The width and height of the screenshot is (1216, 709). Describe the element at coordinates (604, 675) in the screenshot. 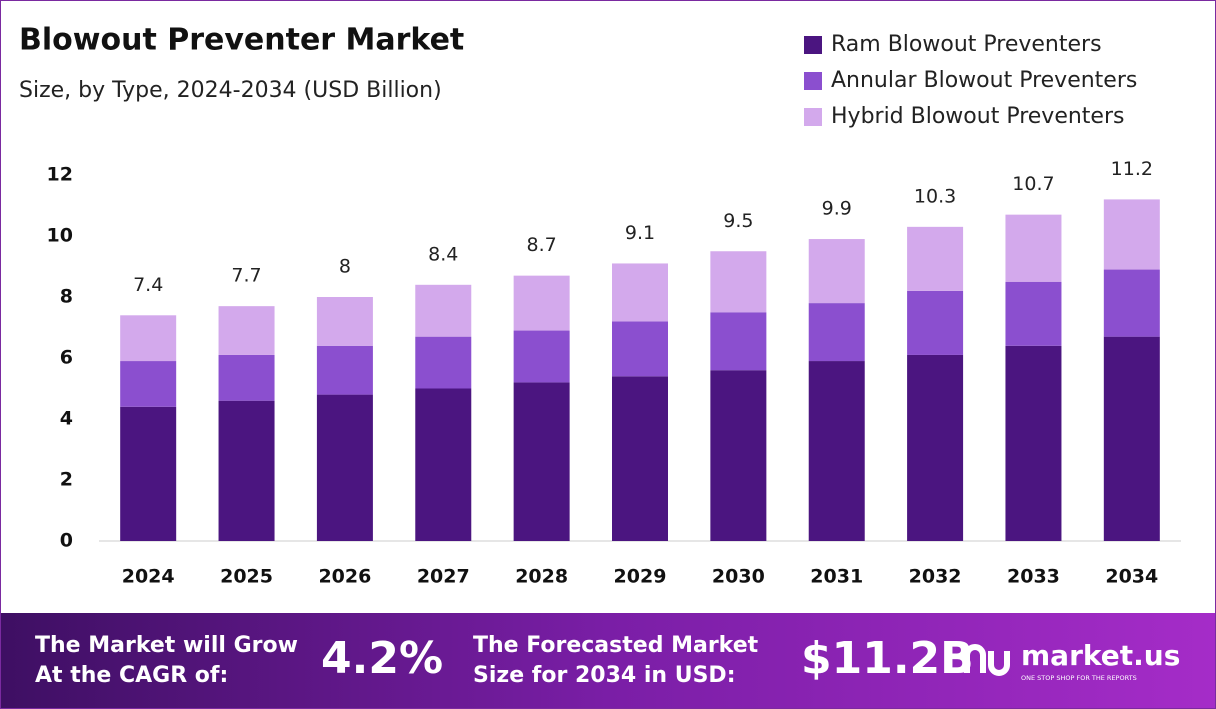

I see `footer-text: Size for 2034 in USD:` at that location.